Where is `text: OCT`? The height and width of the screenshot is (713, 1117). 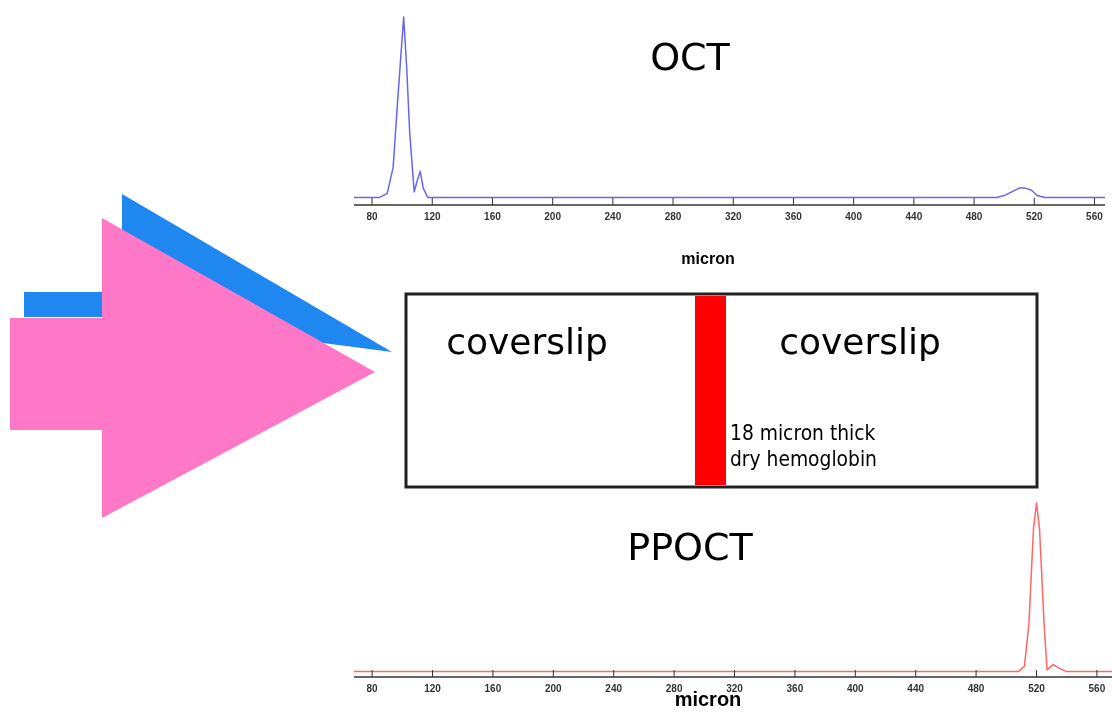 text: OCT is located at coordinates (690, 57).